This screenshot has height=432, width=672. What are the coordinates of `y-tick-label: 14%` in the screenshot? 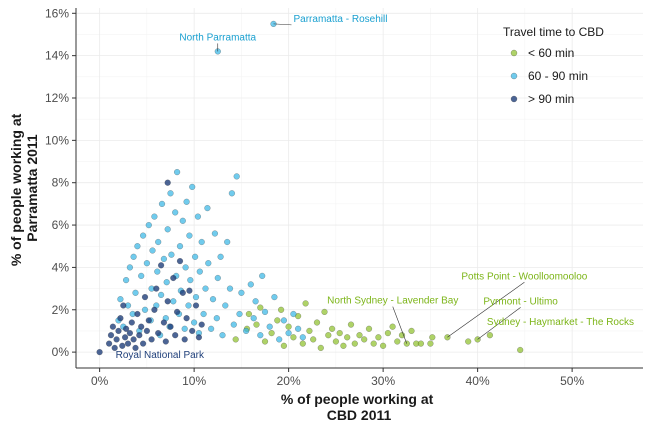 It's located at (57, 56).